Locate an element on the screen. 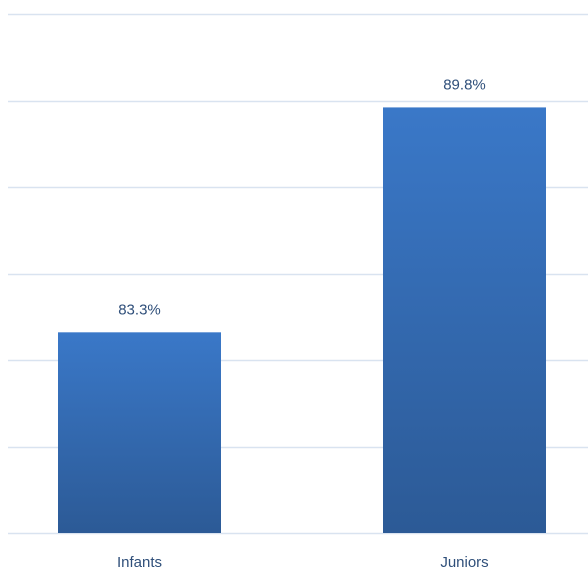  bar-infants is located at coordinates (139, 432).